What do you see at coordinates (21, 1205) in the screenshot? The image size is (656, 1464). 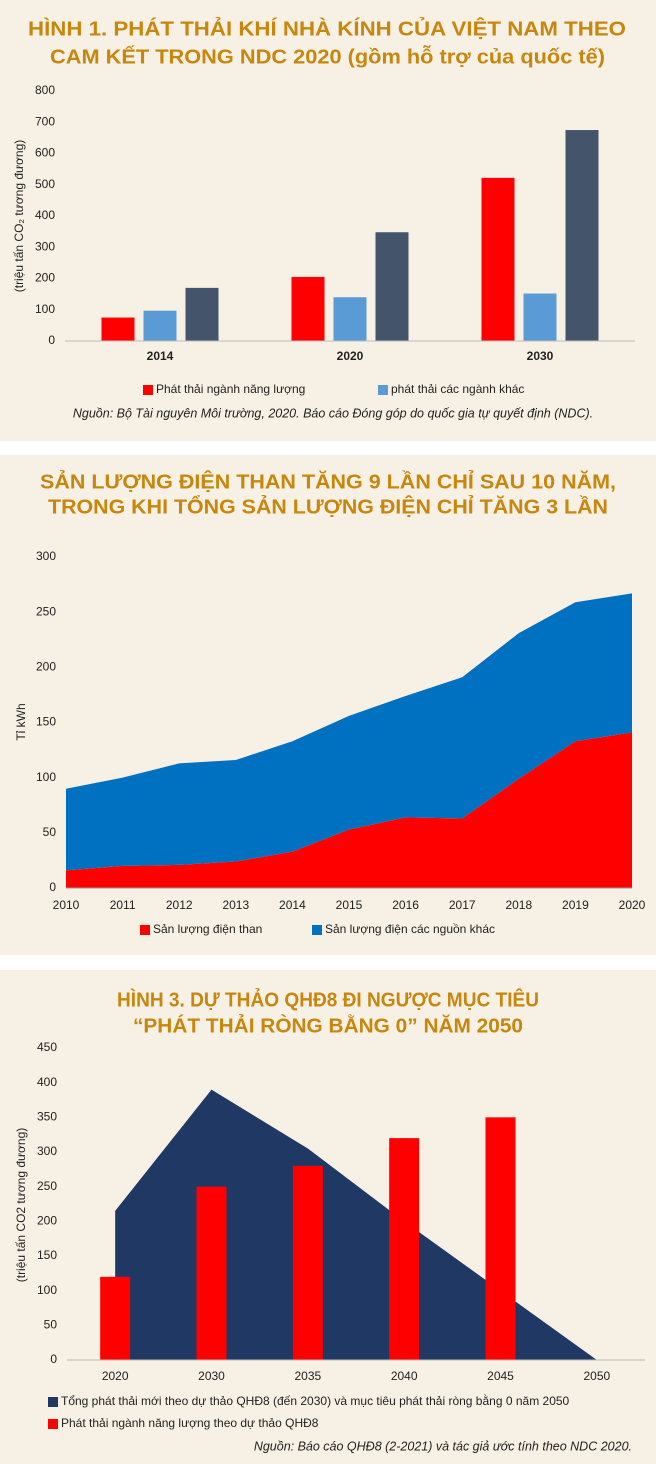 I see `y-axis-label: (triệu tấn CO2 tương đương)` at bounding box center [21, 1205].